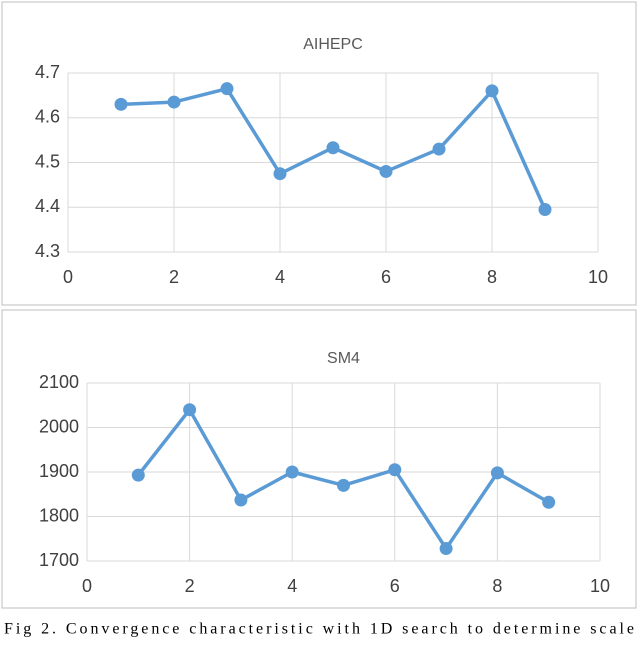  What do you see at coordinates (59, 426) in the screenshot?
I see `y-tick-label: 2000` at bounding box center [59, 426].